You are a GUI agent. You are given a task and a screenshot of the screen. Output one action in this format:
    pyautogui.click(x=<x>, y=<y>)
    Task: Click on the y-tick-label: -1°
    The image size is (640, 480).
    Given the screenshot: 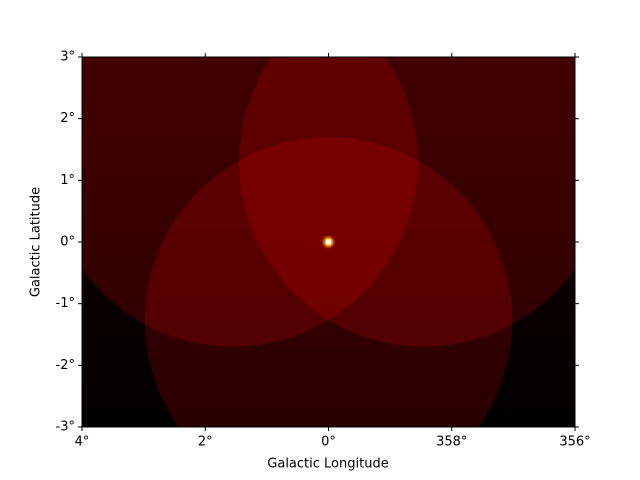 What is the action you would take?
    pyautogui.click(x=65, y=303)
    